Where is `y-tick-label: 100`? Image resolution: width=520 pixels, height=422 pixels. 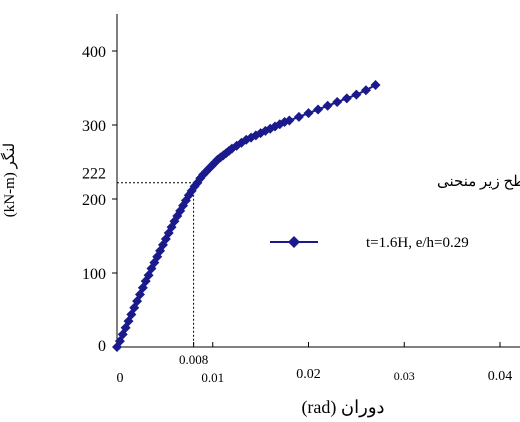 y-tick-label: 100 is located at coordinates (94, 274).